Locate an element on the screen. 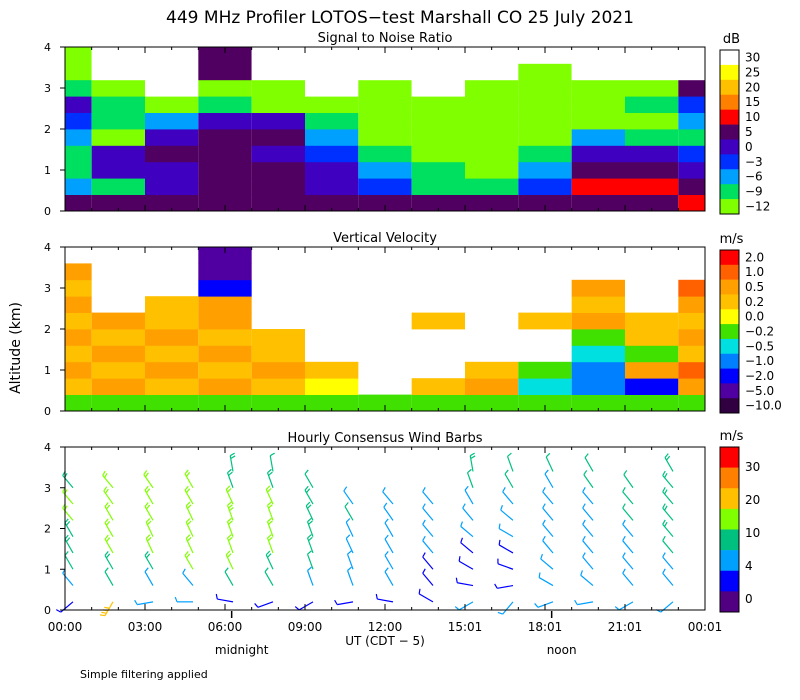 Image resolution: width=800 pixels, height=700 pixels. colorbar-label: 15 is located at coordinates (752, 102).